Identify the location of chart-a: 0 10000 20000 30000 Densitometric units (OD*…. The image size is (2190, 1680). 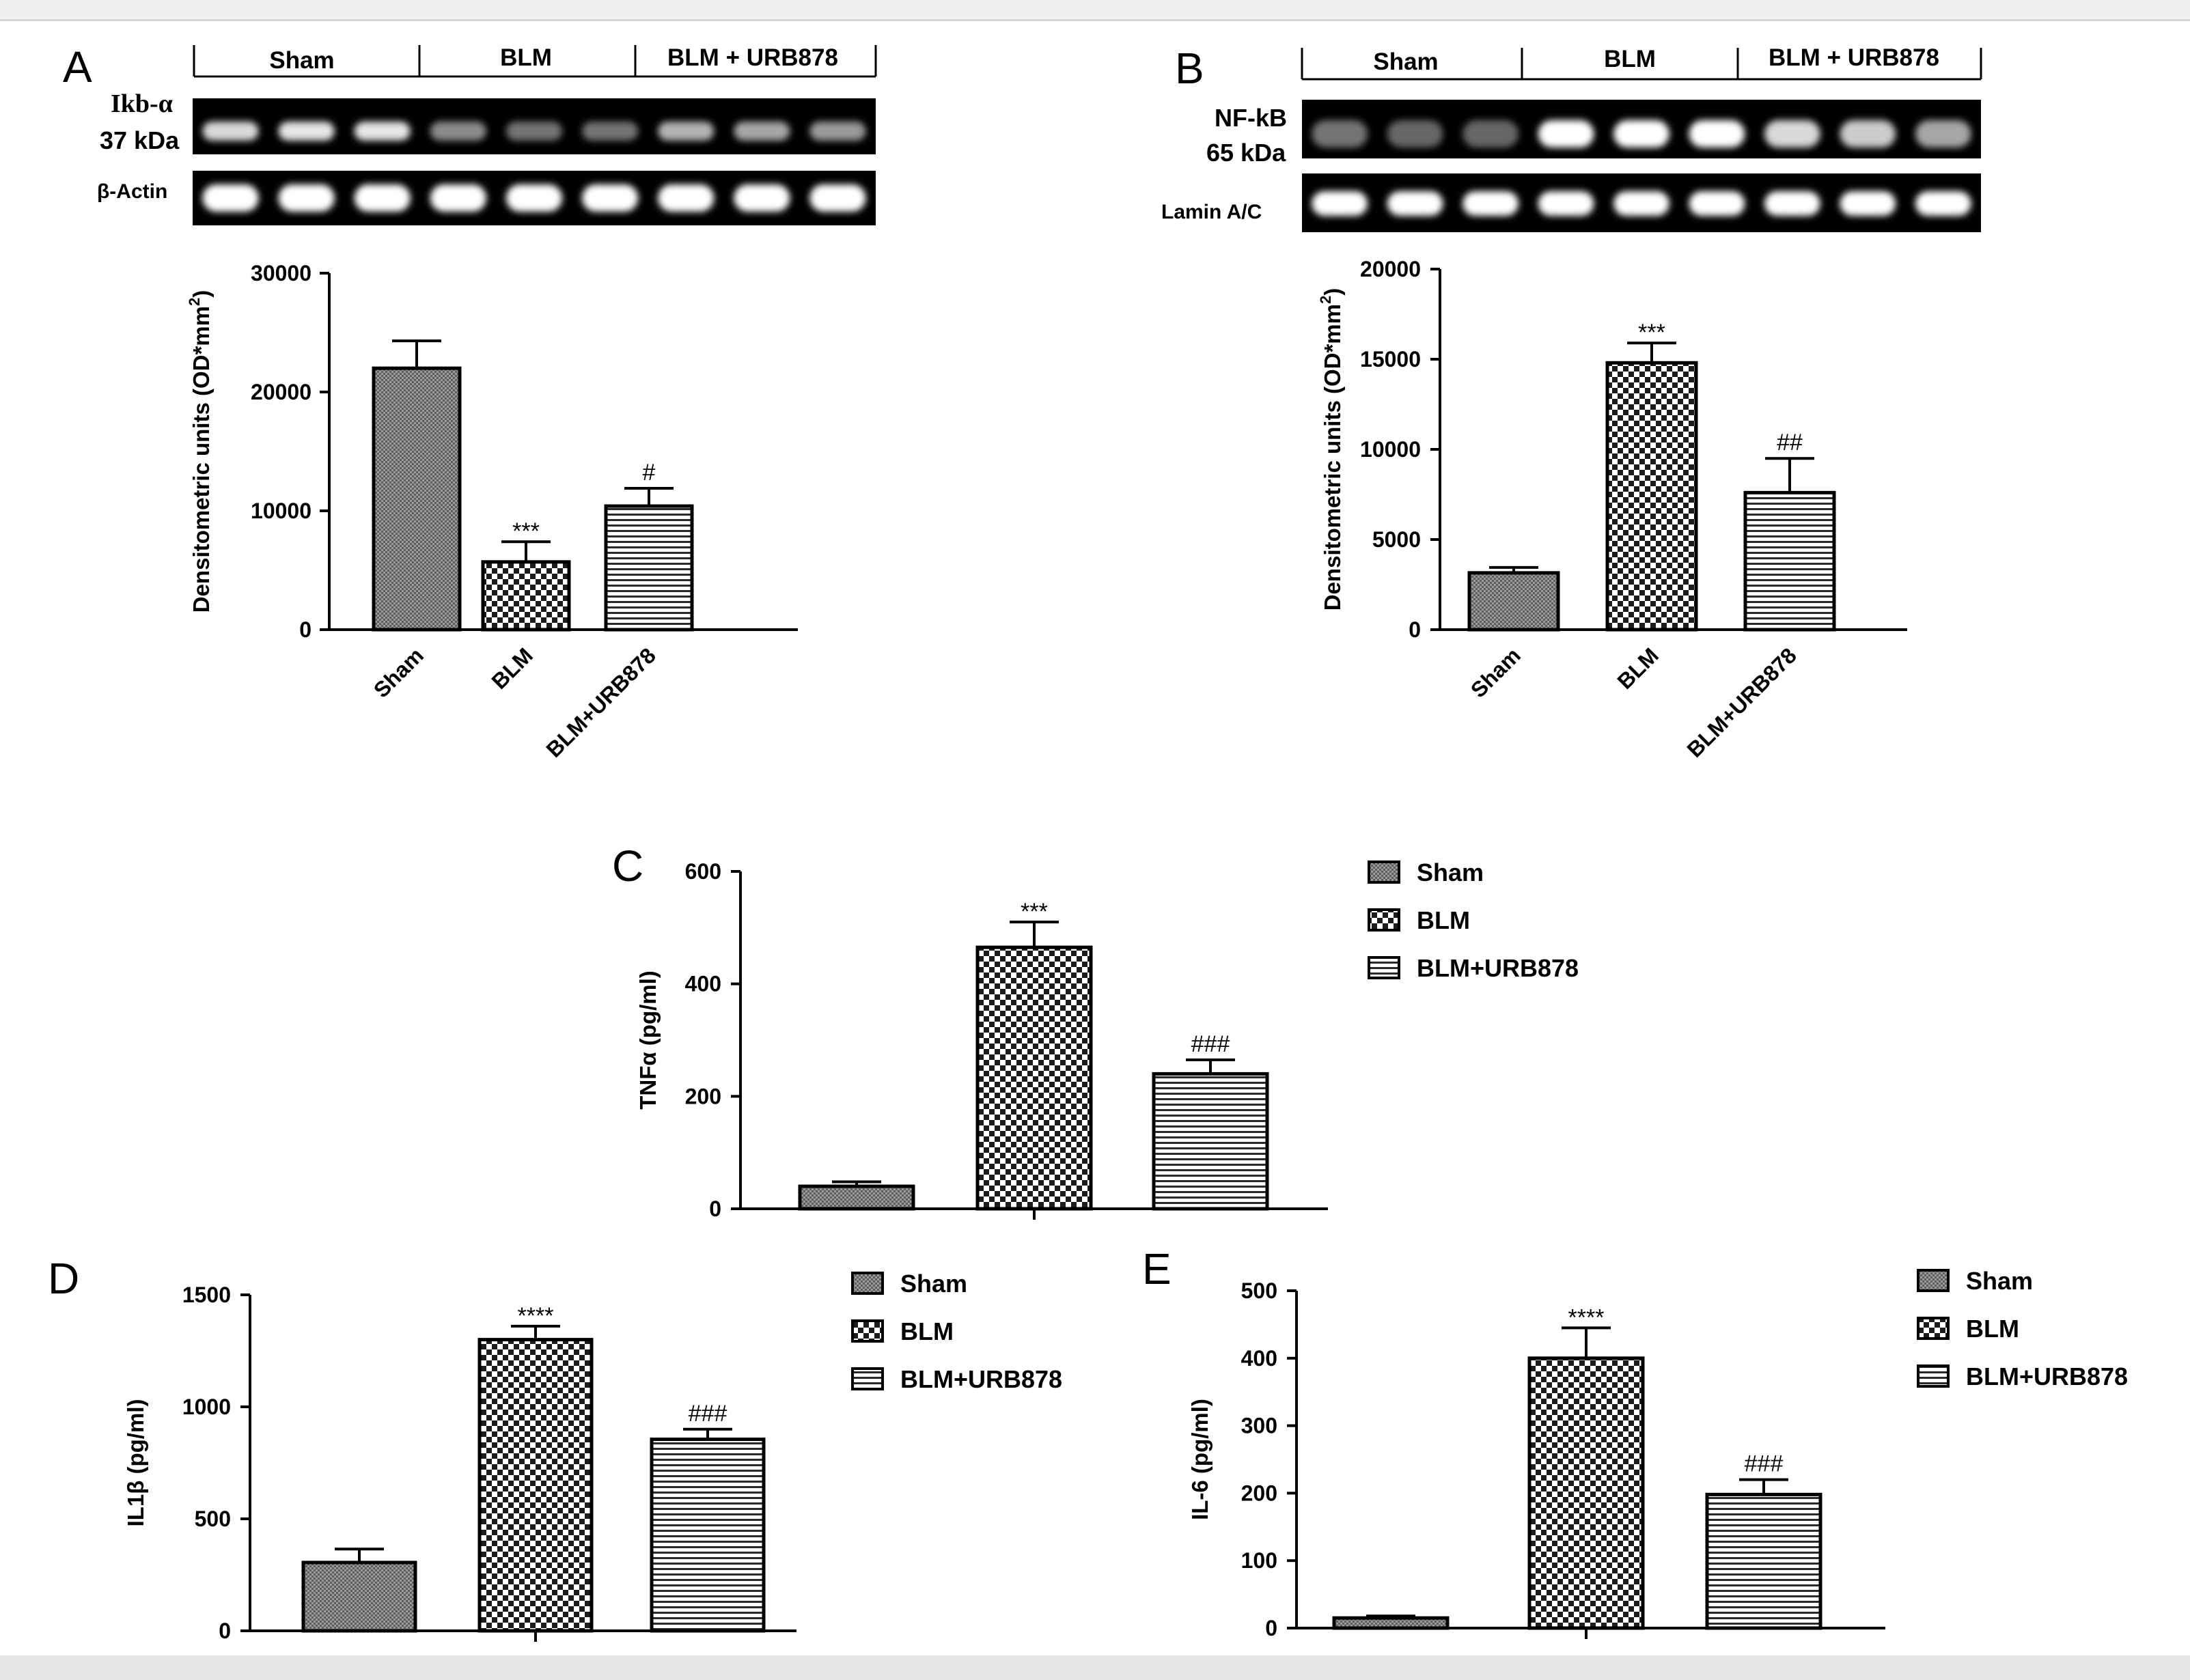
(492, 511).